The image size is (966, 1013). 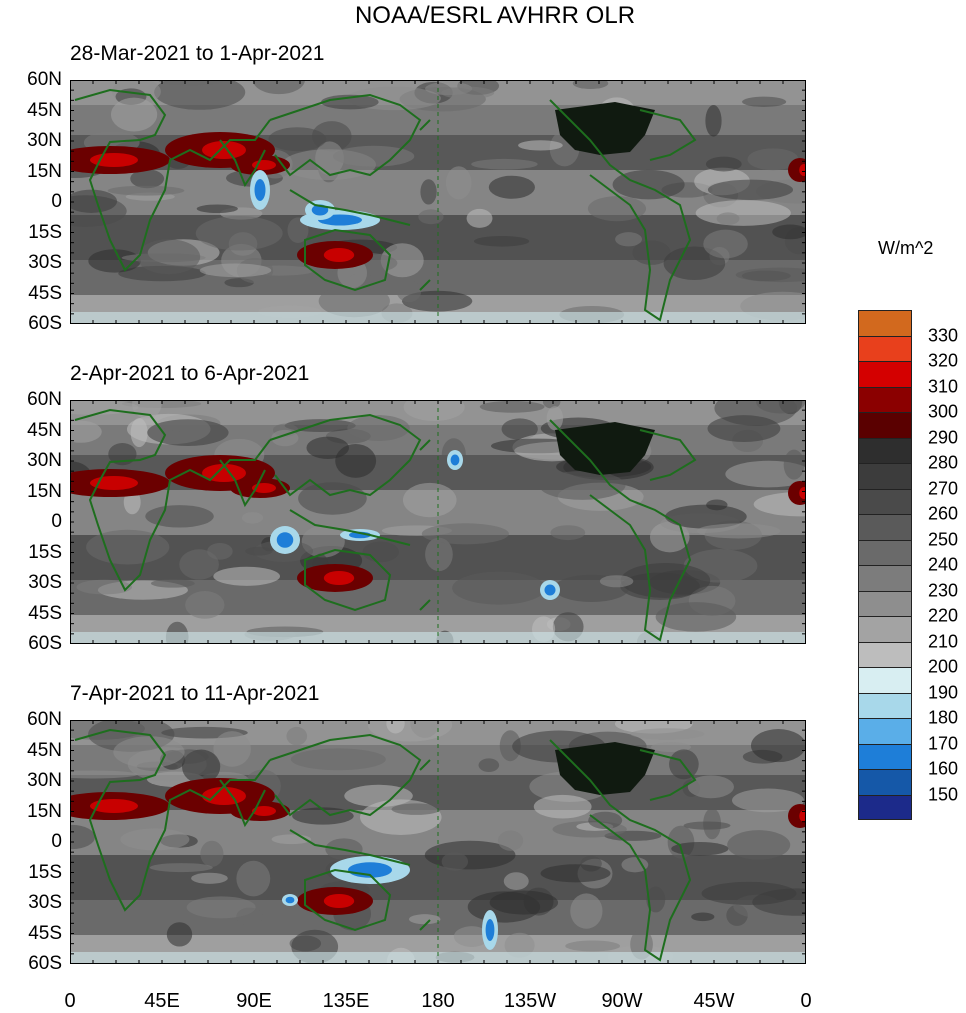 What do you see at coordinates (162, 1001) in the screenshot?
I see `lon-tick-label: 45E` at bounding box center [162, 1001].